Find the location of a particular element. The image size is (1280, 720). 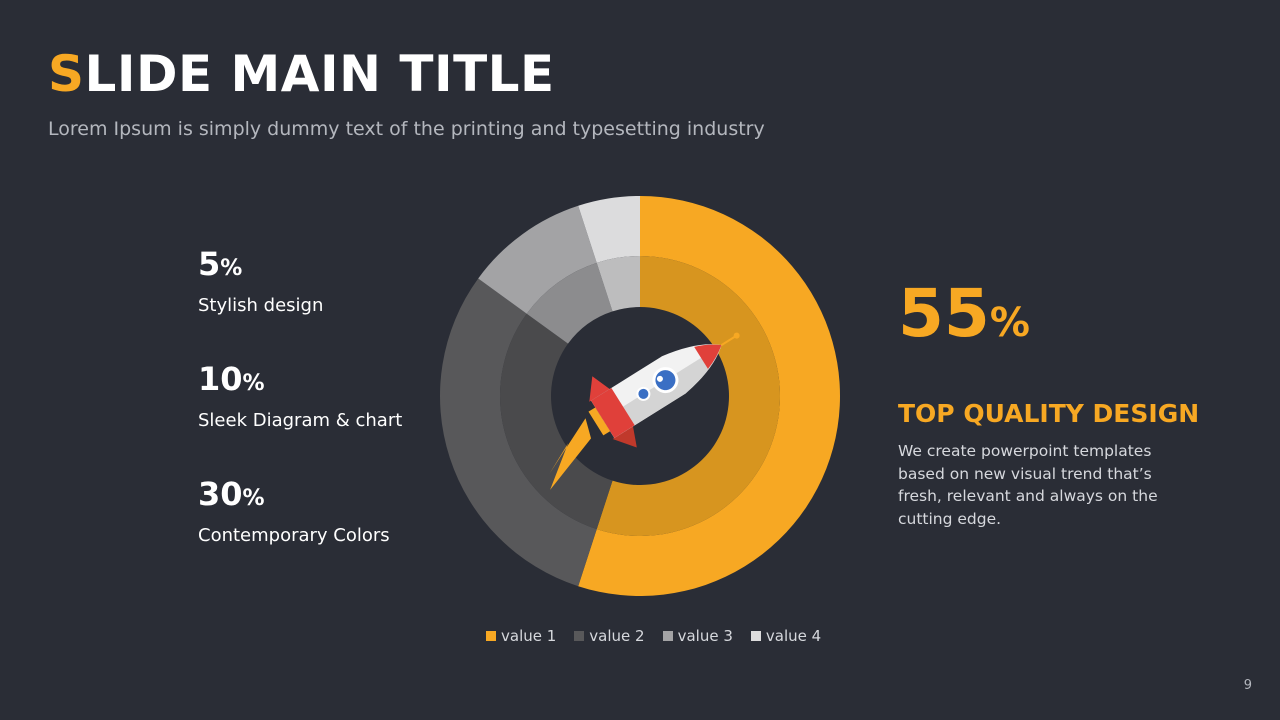

stat-1-number: 5 is located at coordinates (209, 264).